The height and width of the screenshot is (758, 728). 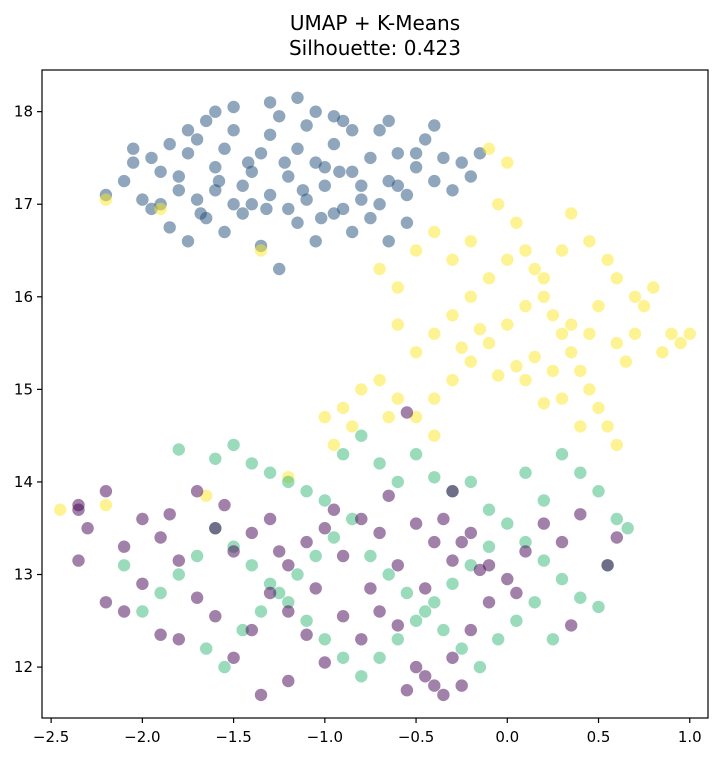 What do you see at coordinates (23, 575) in the screenshot?
I see `y-tick-label: 13` at bounding box center [23, 575].